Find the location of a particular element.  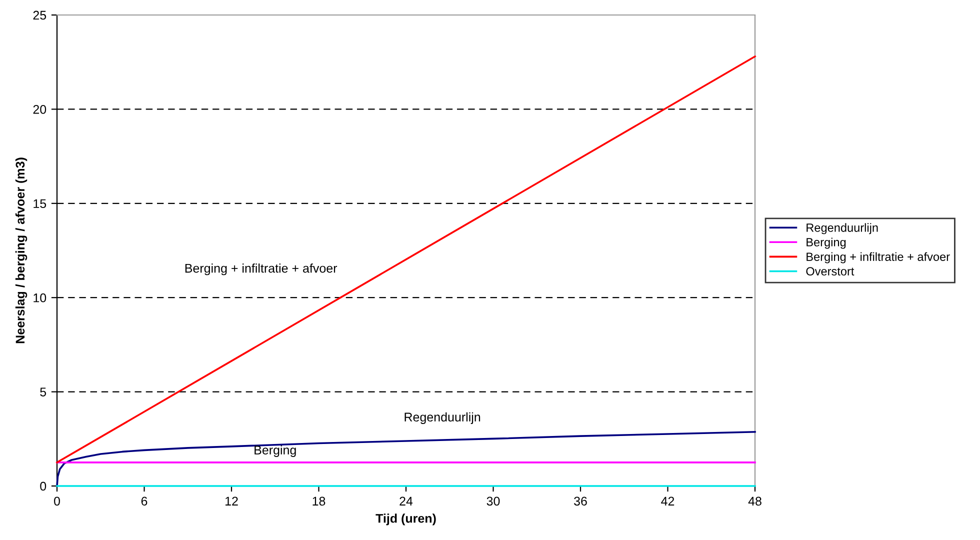

x-tick-label: 42 is located at coordinates (667, 501).